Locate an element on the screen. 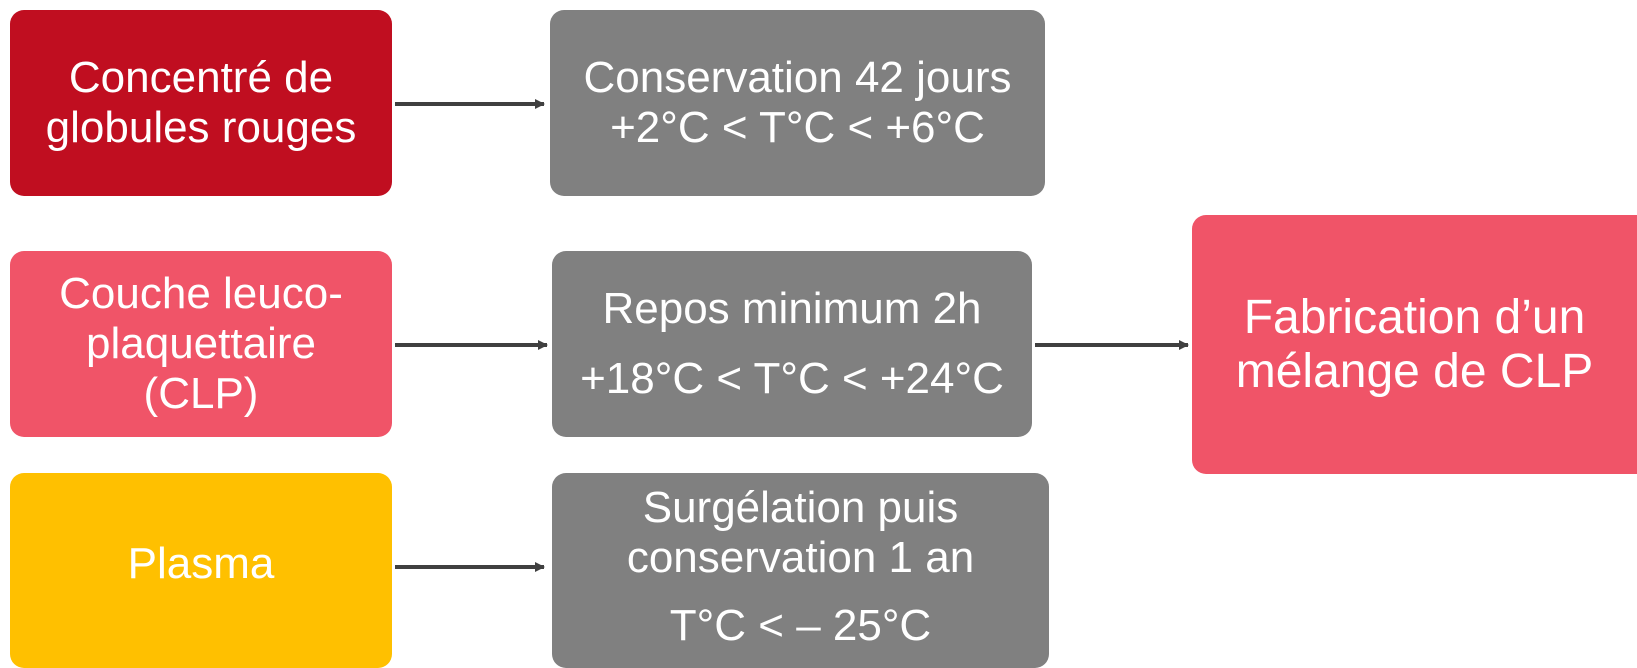 Image resolution: width=1637 pixels, height=668 pixels. node-text: Surgélation puis is located at coordinates (800, 507).